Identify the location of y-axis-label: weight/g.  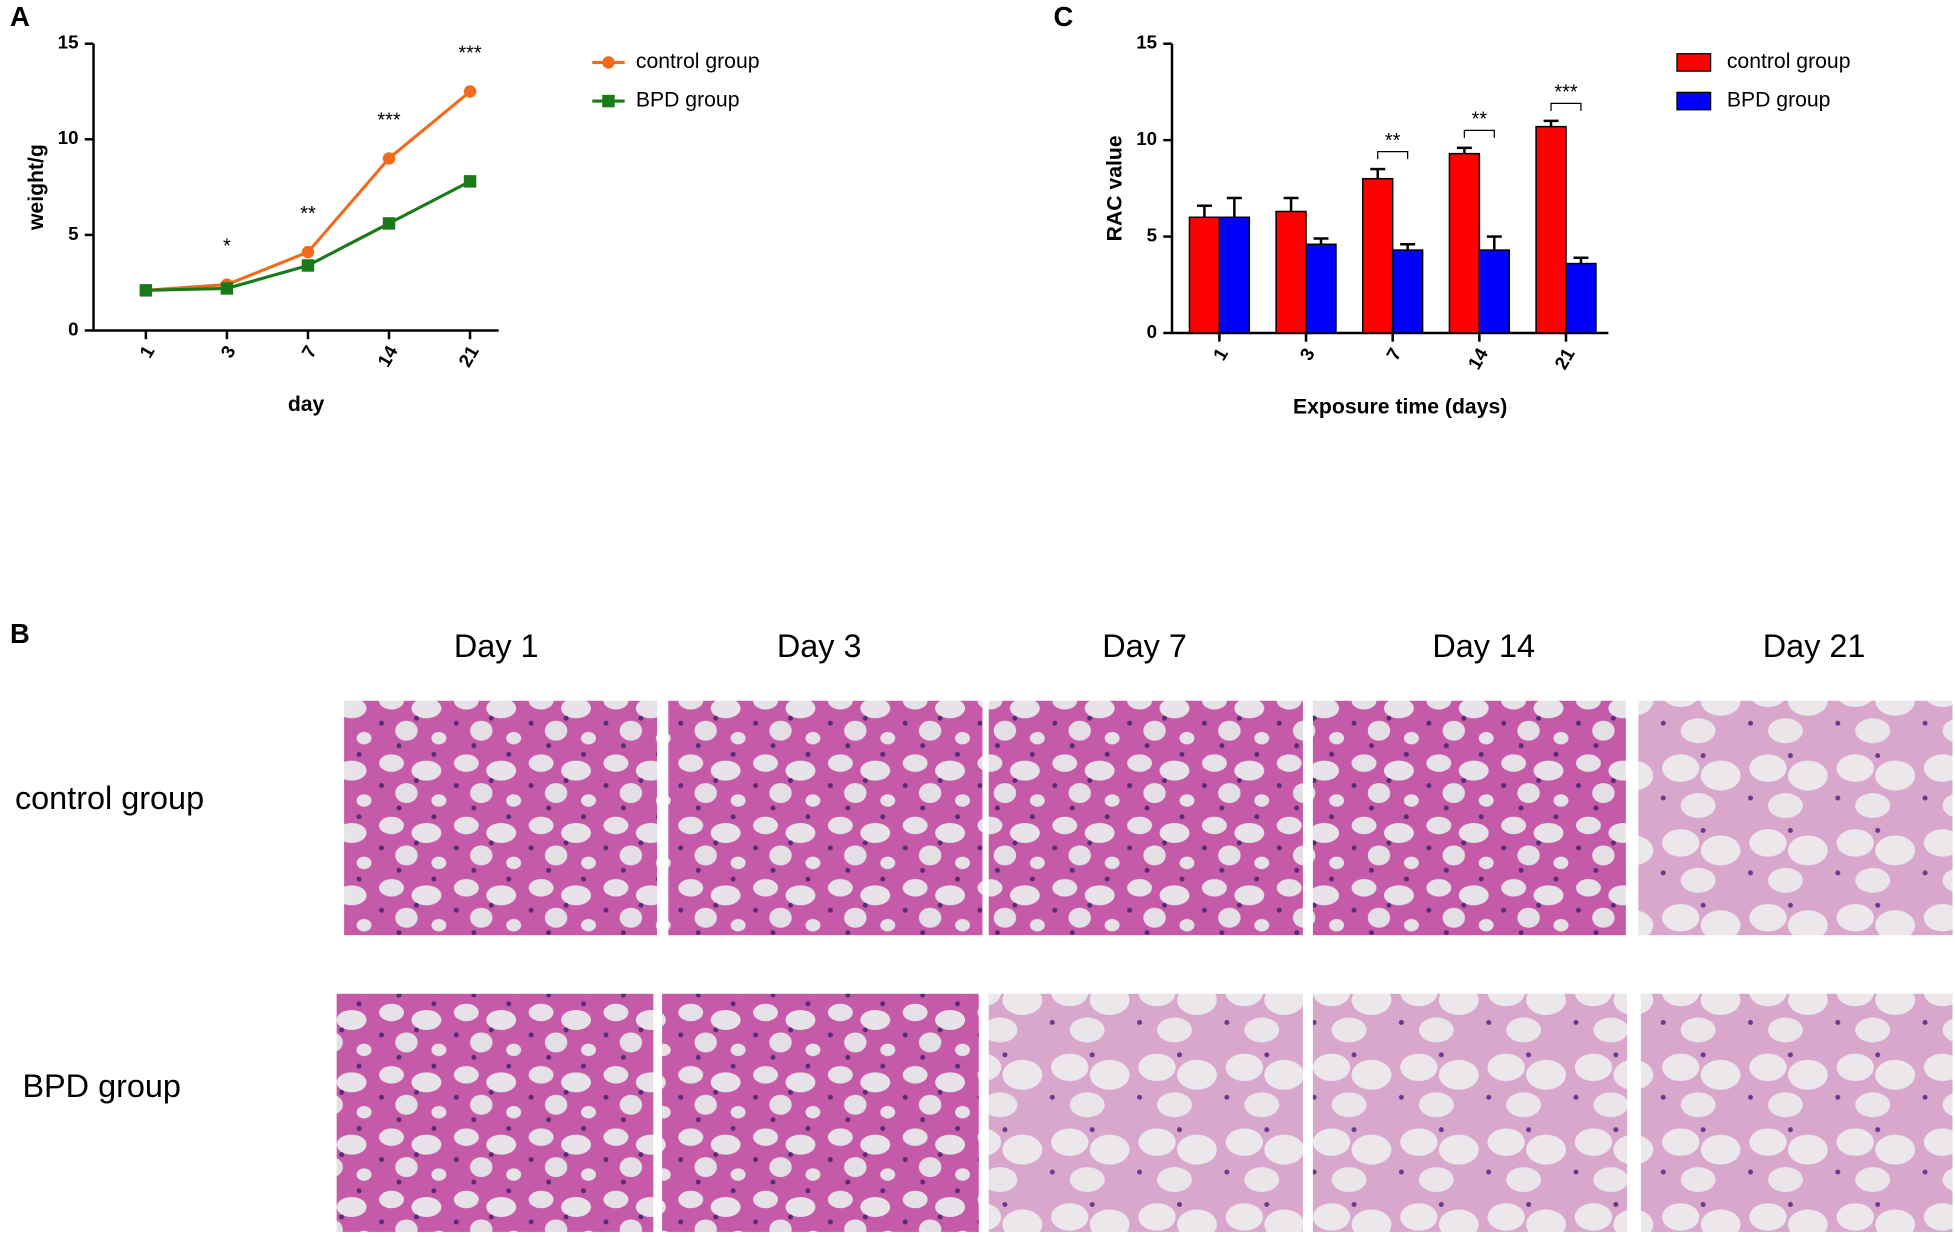
(36, 187).